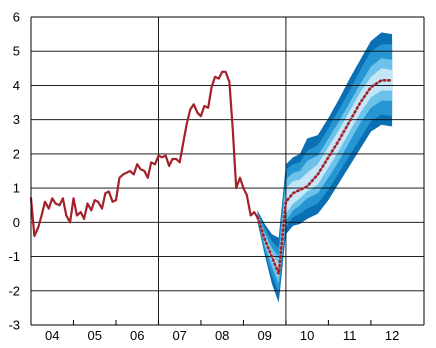  What do you see at coordinates (94, 335) in the screenshot?
I see `x-tick-label: 05` at bounding box center [94, 335].